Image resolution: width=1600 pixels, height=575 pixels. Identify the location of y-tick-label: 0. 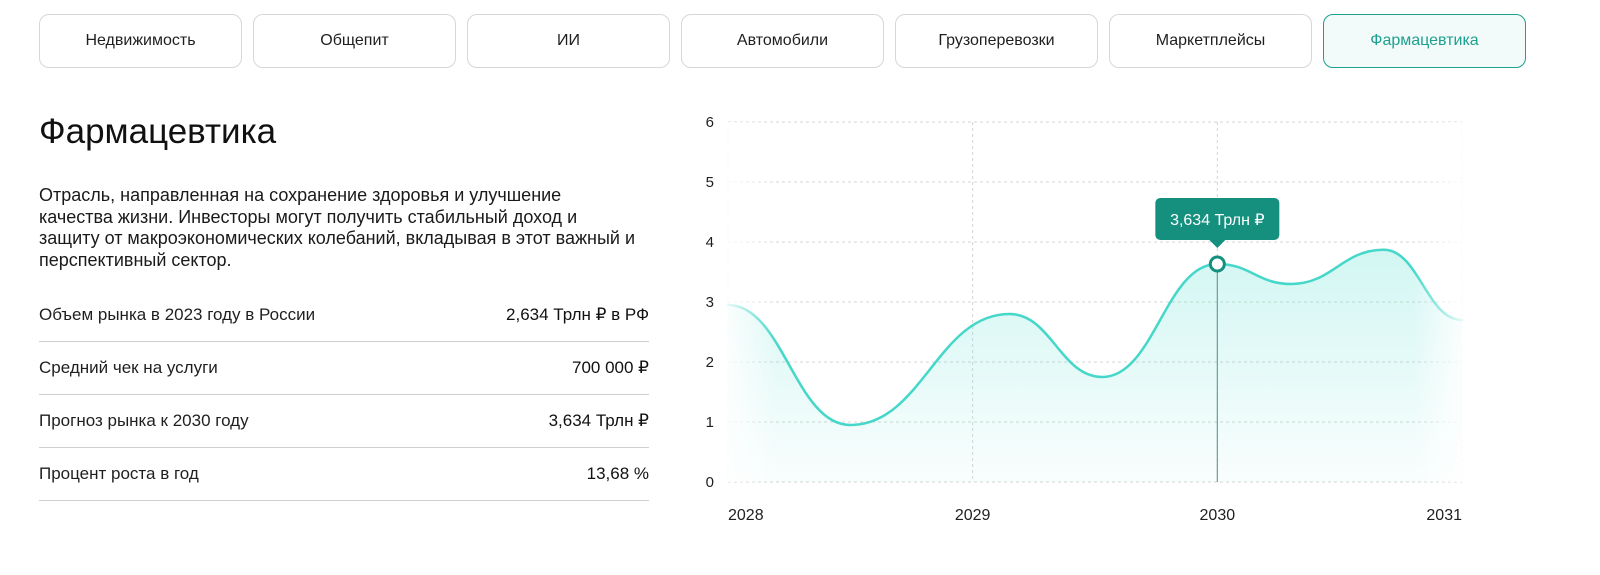
(710, 482).